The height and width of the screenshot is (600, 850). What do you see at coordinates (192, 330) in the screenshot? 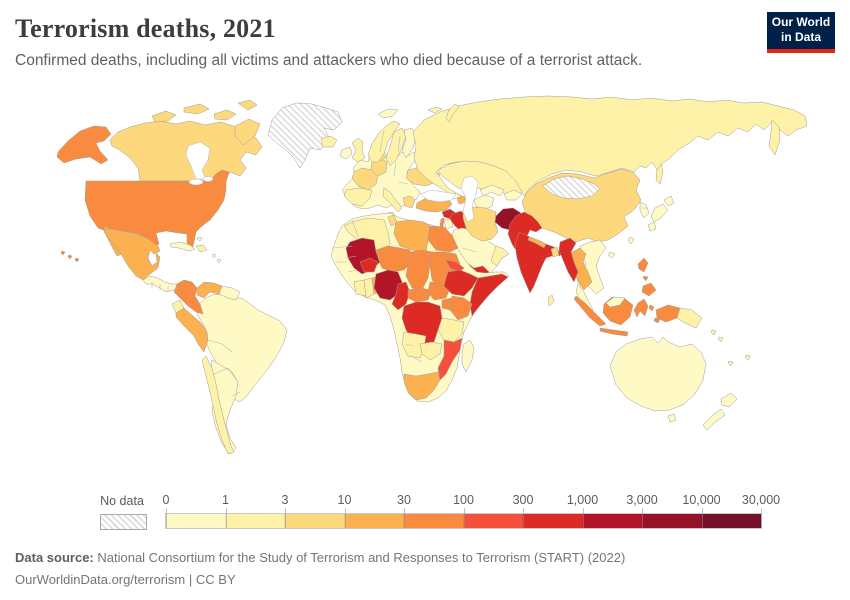
I see `country-peru` at bounding box center [192, 330].